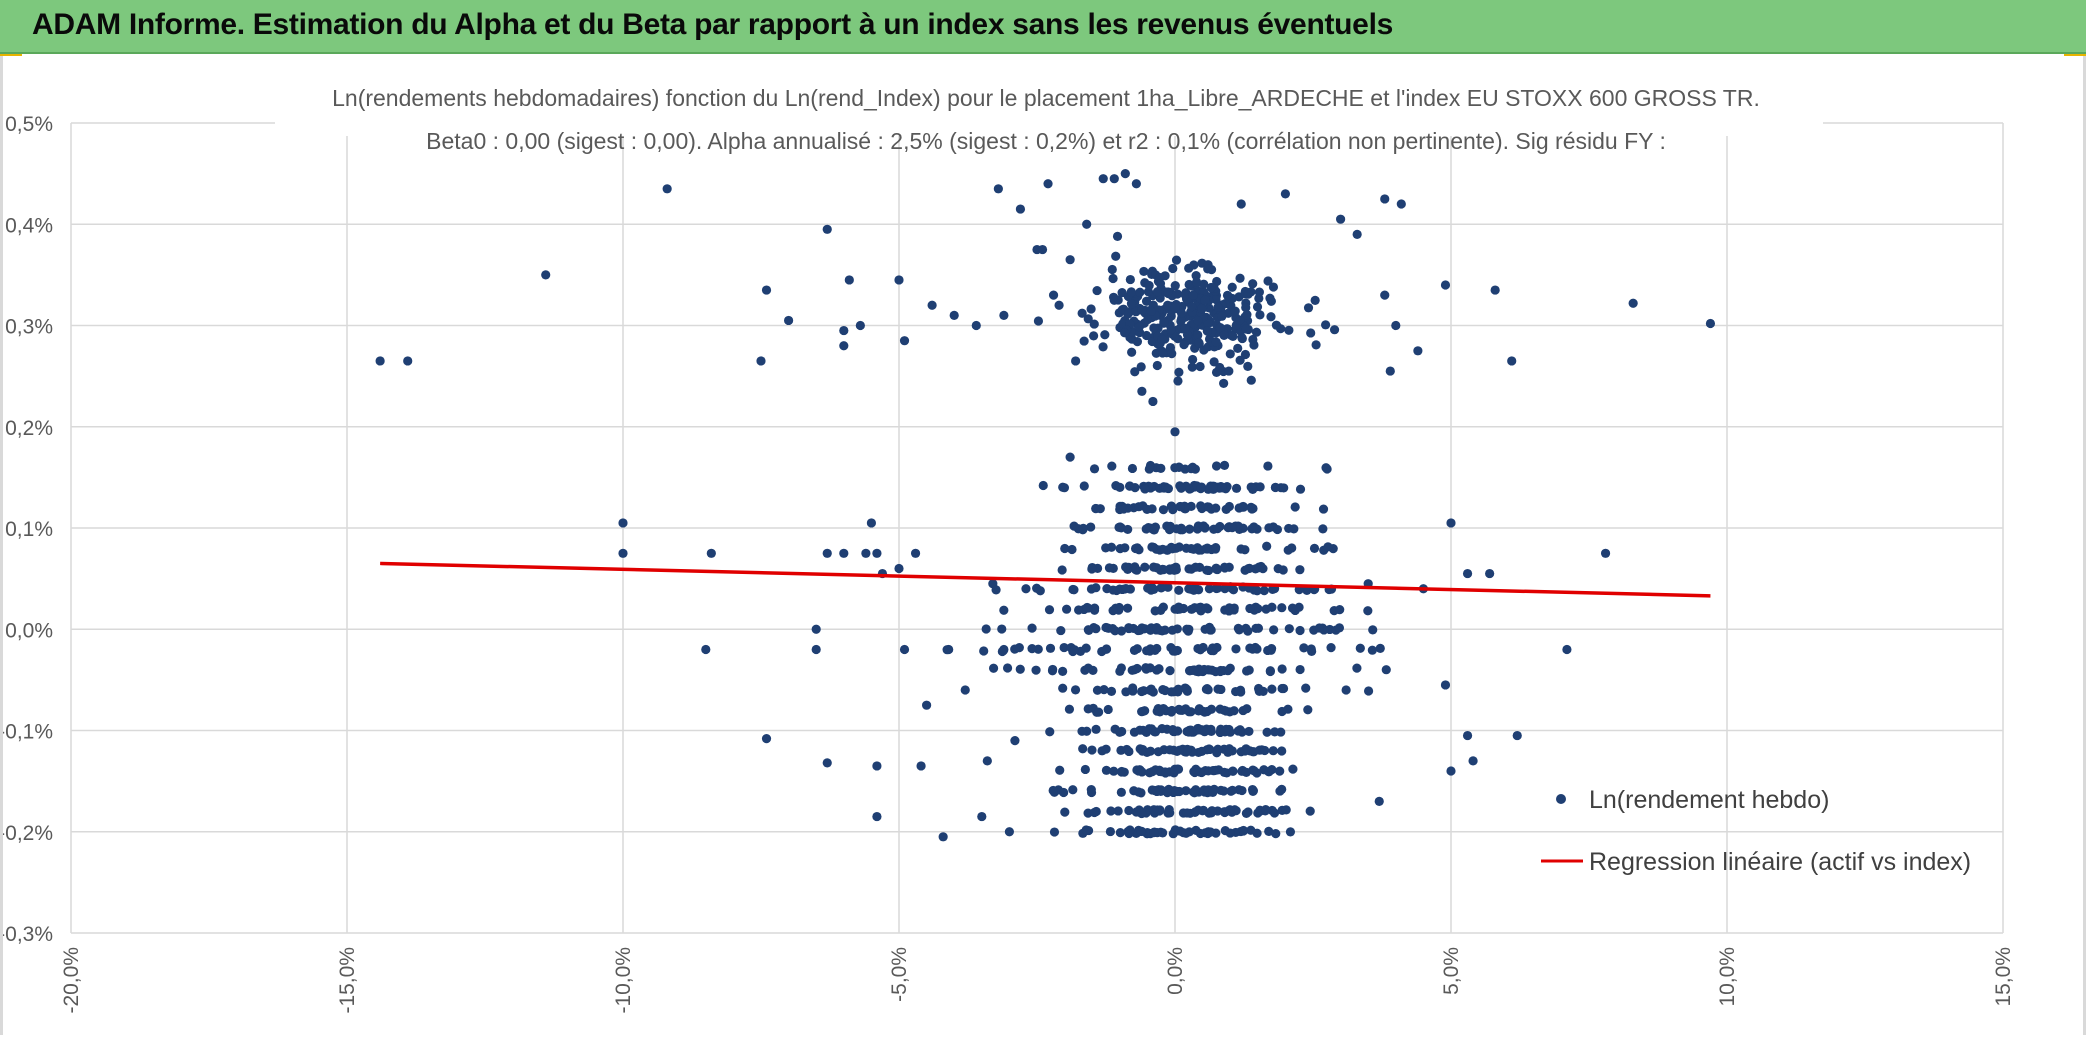  I want to click on y-tick-label: 0,4%, so click(29, 225).